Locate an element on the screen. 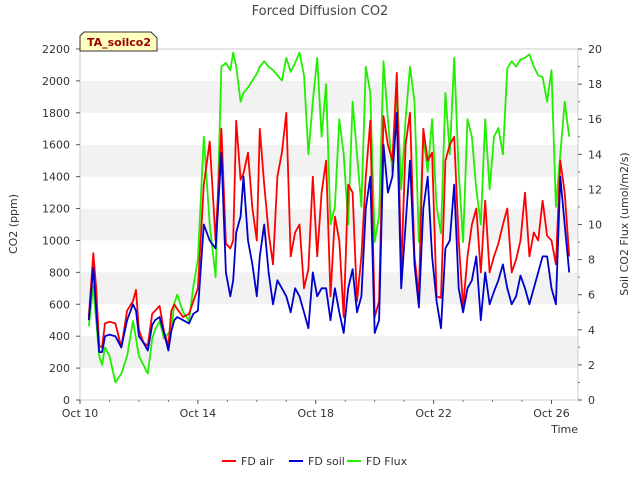 The width and height of the screenshot is (640, 480). chart-title: Forced Diffusion CO2 is located at coordinates (320, 11).